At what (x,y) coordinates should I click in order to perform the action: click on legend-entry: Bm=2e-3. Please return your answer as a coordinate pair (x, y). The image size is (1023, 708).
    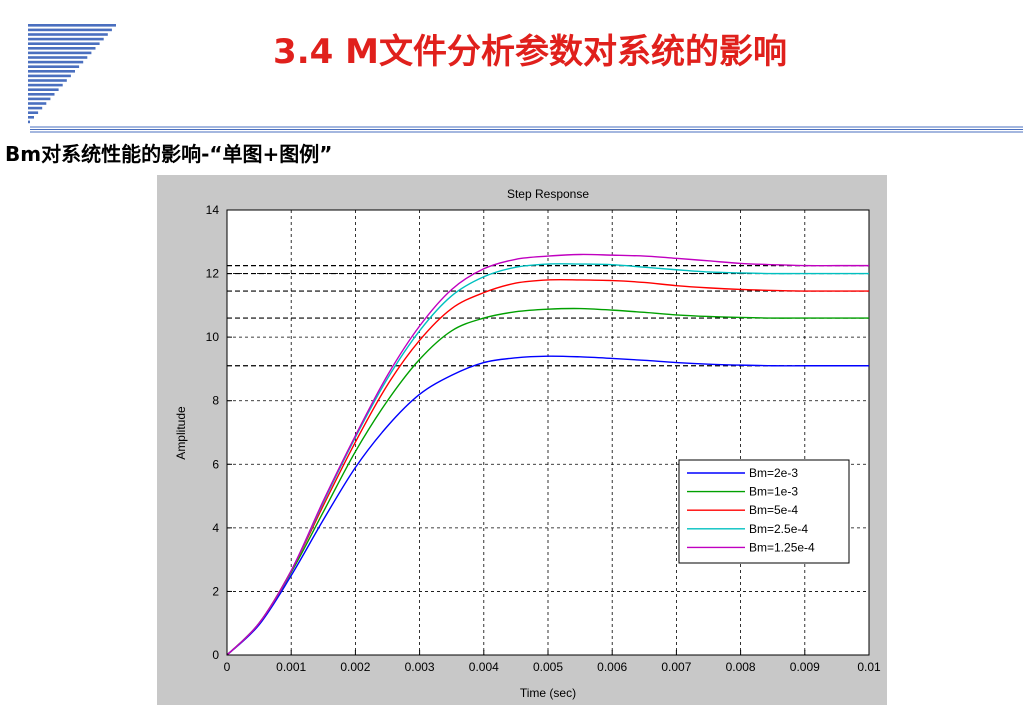
    Looking at the image, I should click on (773, 473).